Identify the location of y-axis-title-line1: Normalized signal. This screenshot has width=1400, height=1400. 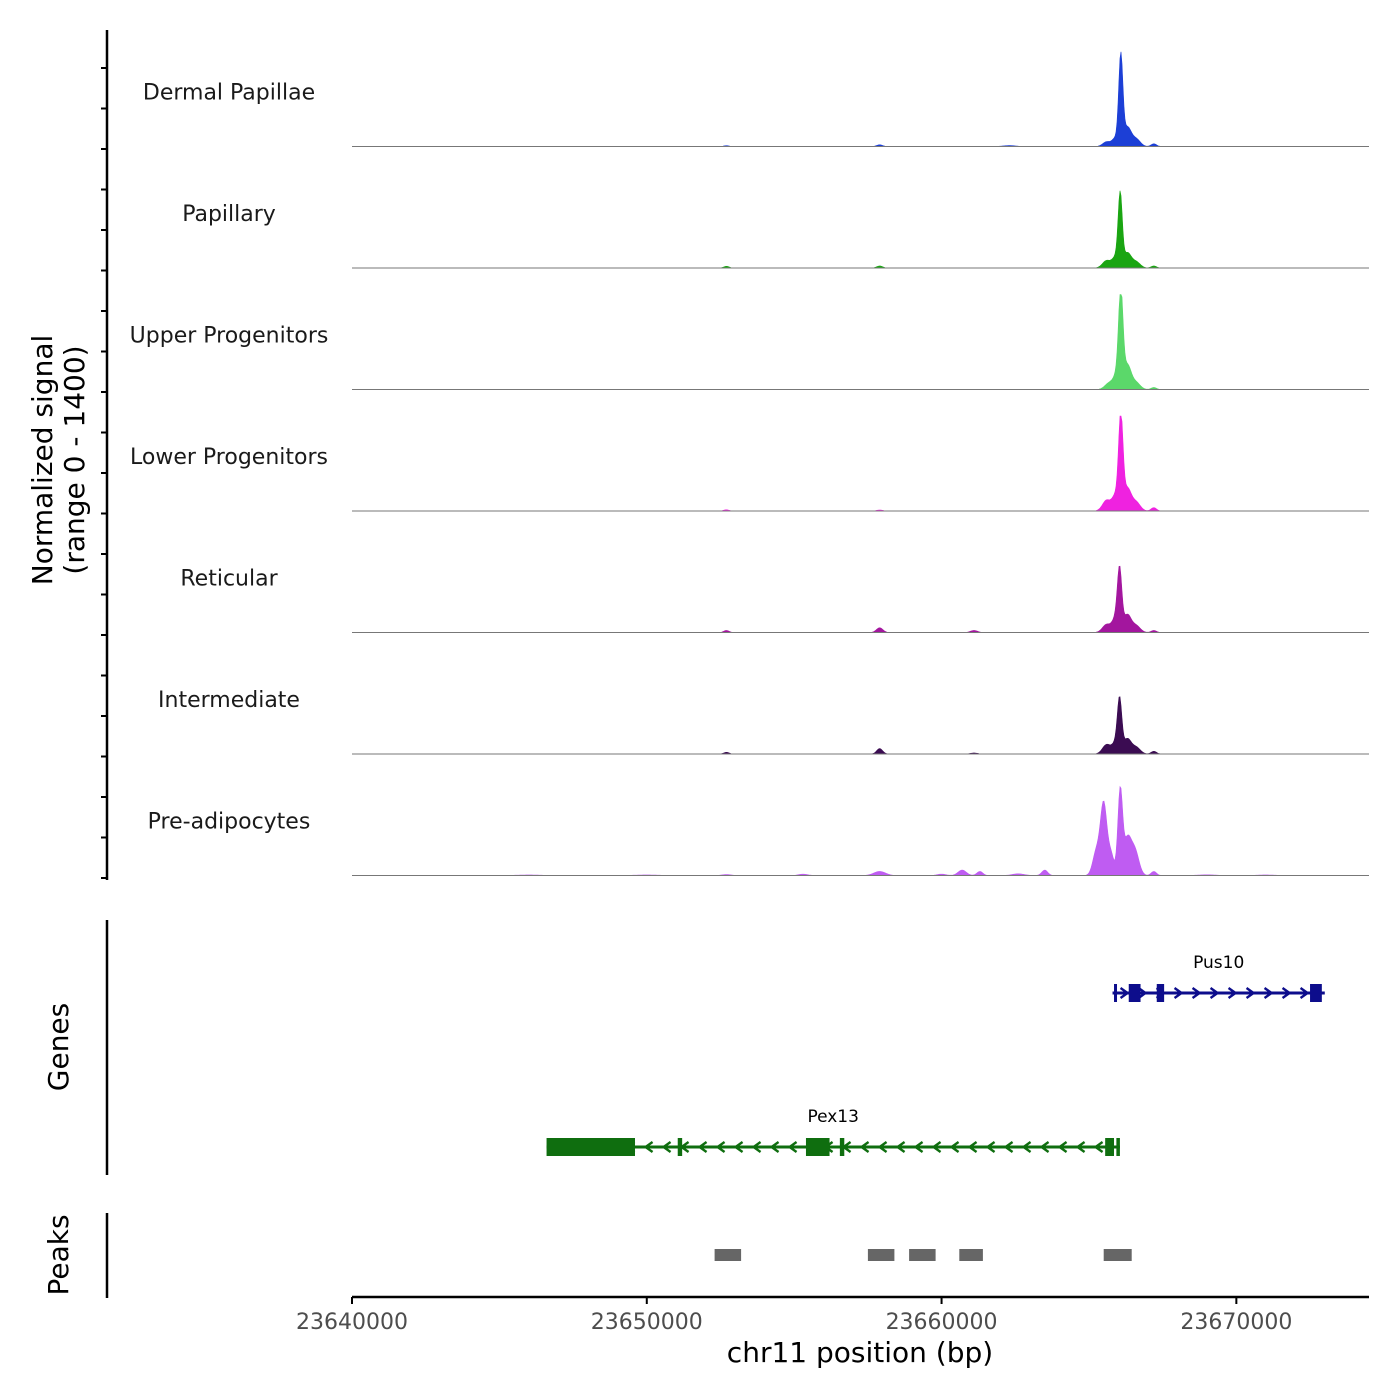
(42, 460).